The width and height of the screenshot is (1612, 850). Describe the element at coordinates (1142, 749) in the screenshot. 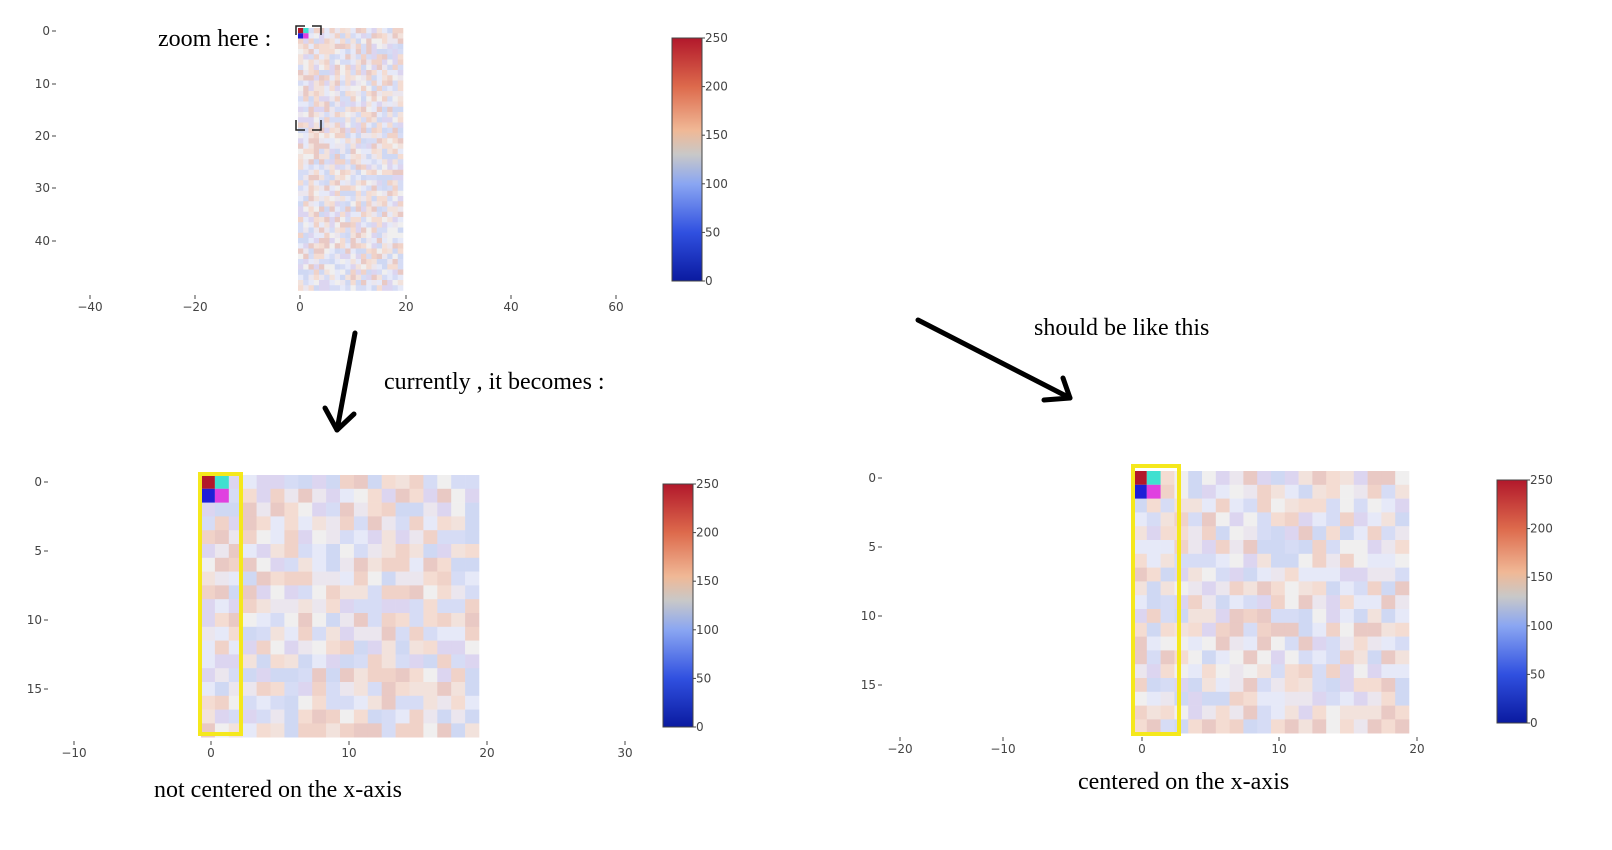

I see `x-tick-label: 0` at that location.